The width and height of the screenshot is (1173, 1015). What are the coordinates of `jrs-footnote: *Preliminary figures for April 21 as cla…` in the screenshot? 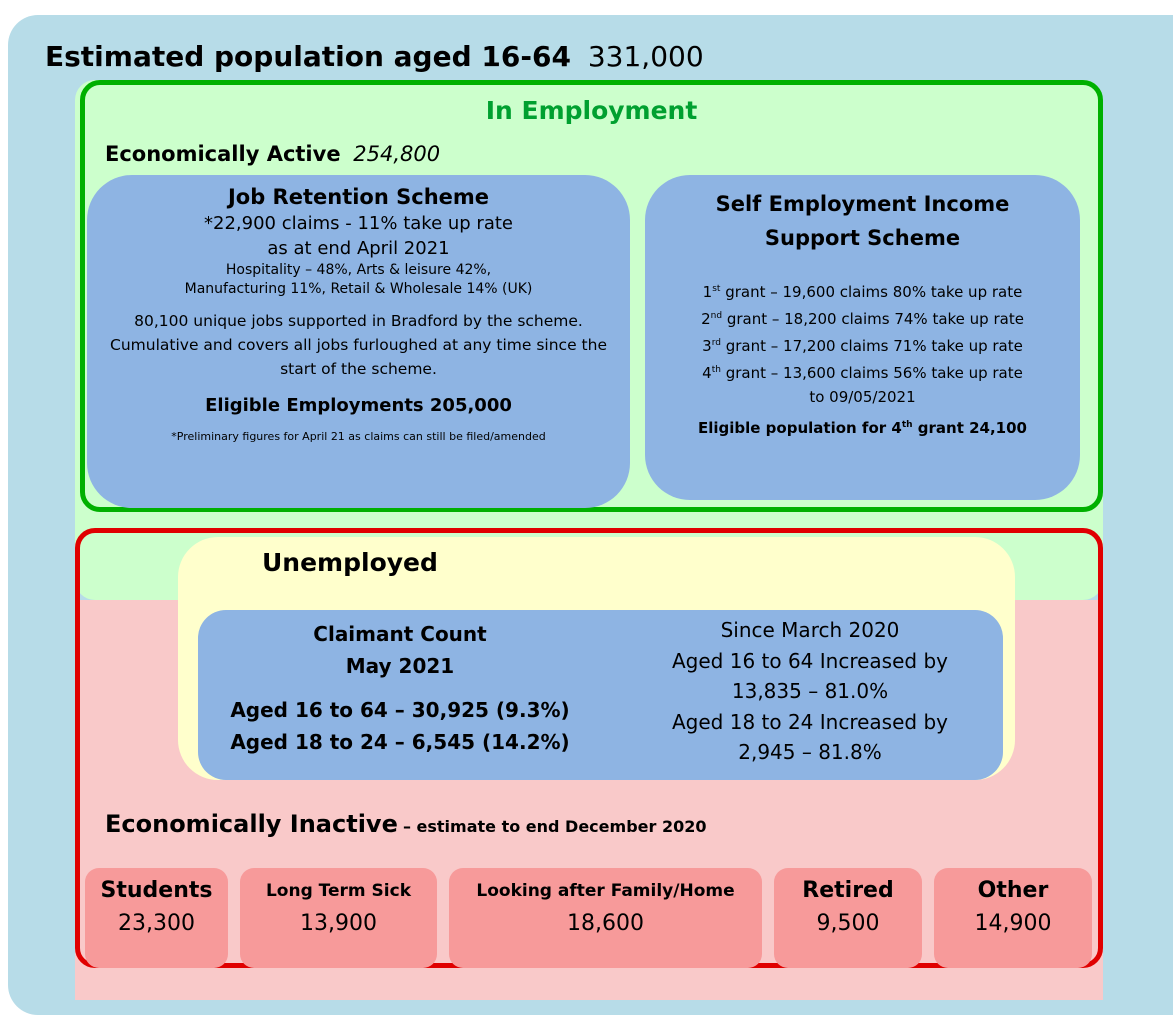 It's located at (358, 436).